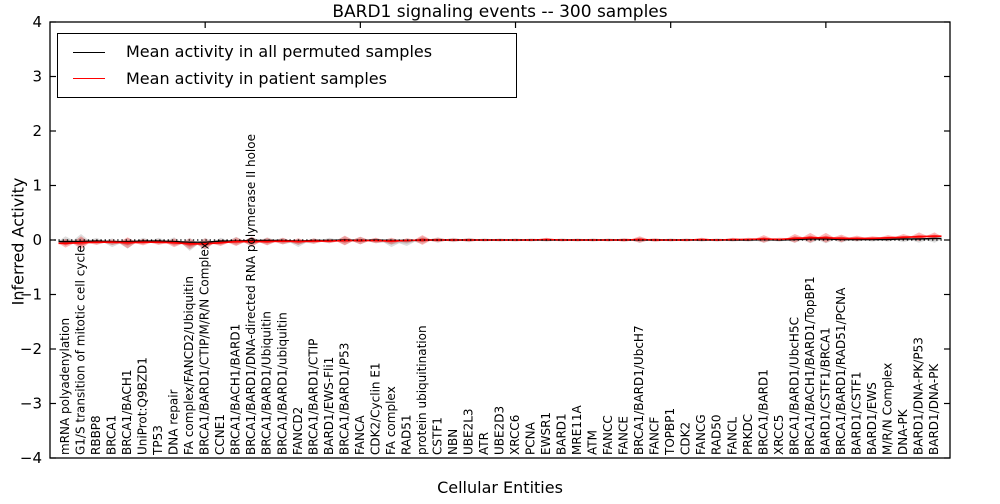  Describe the element at coordinates (205, 348) in the screenshot. I see `category-label: BRCA1/BARD1/CTIP/M/R/N Complex` at that location.